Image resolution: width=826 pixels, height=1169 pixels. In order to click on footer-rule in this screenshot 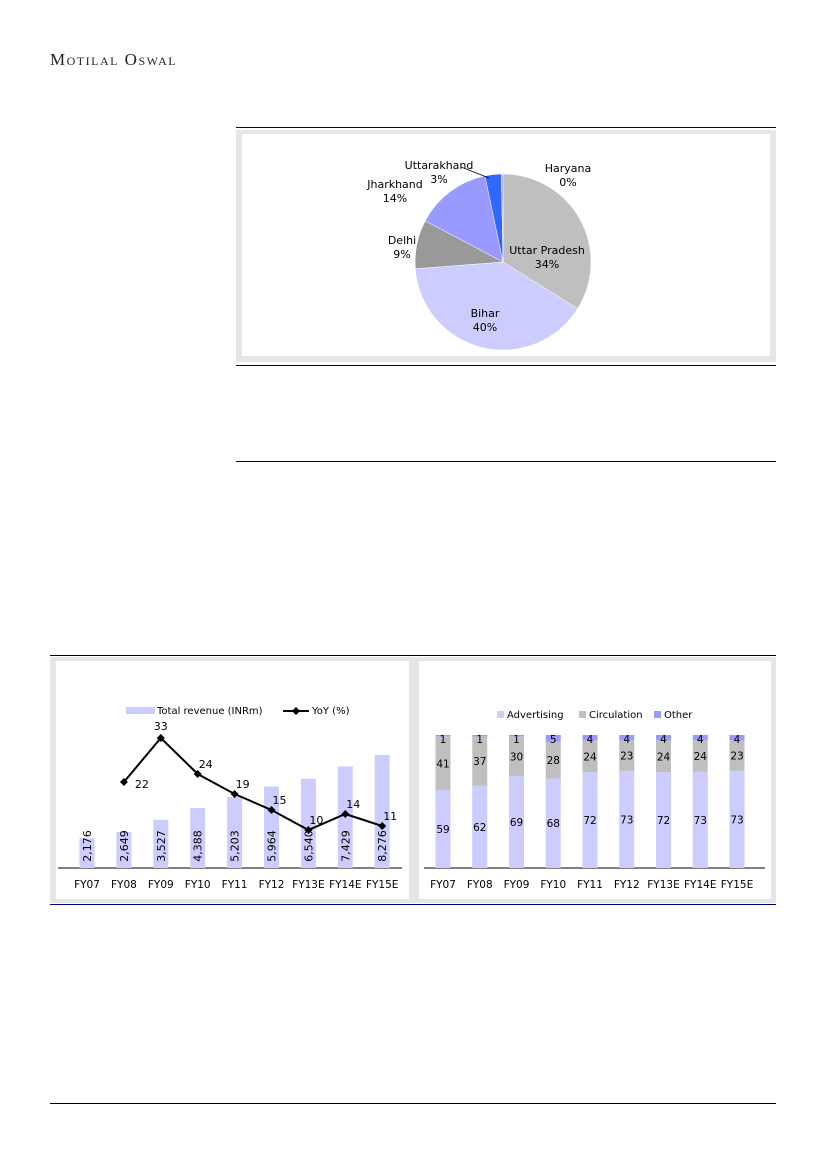, I will do `click(413, 1103)`.